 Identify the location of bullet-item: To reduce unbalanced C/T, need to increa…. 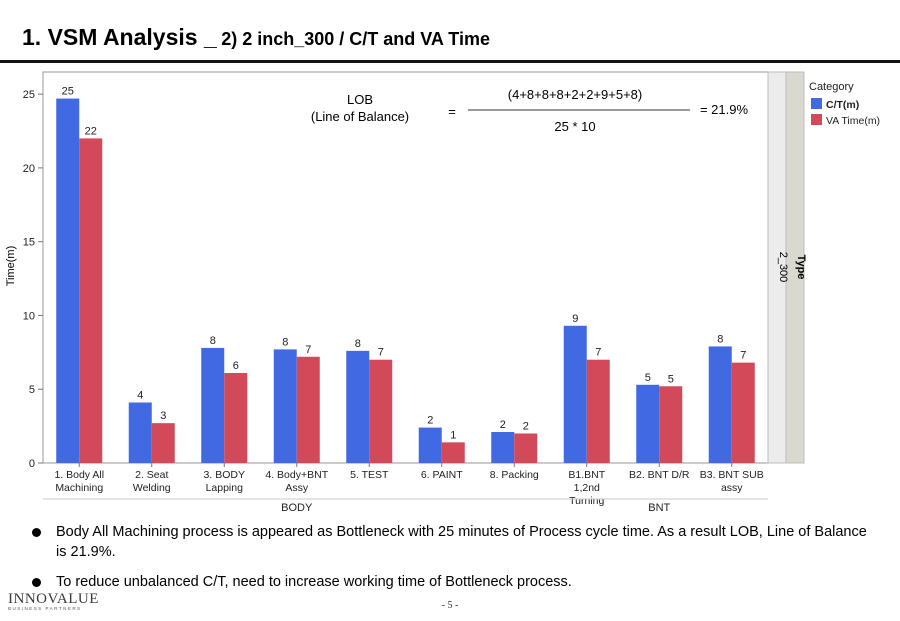
(450, 582).